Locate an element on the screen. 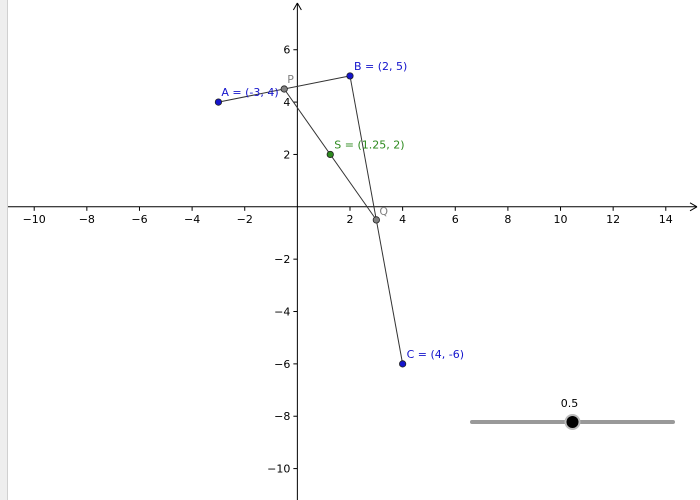  algebra-view-collapse-strip is located at coordinates (4, 250).